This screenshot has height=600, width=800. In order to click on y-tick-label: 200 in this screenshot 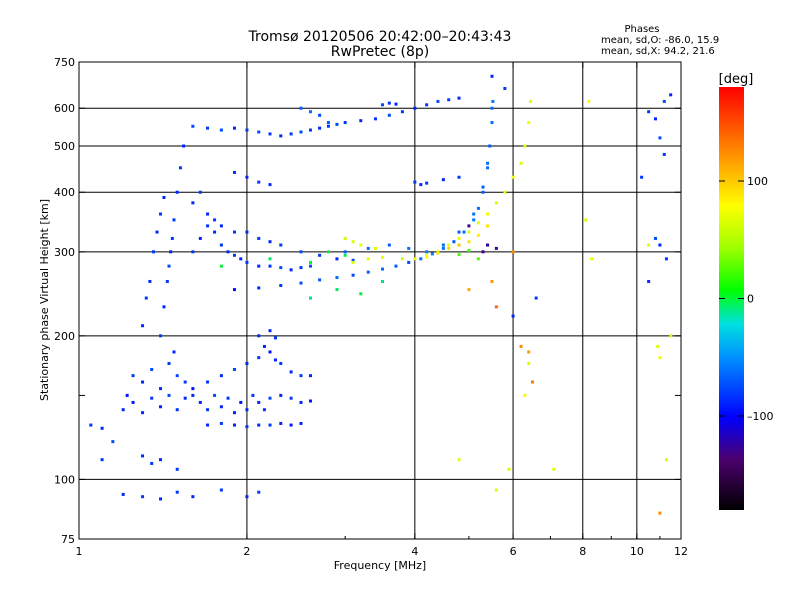, I will do `click(64, 336)`.